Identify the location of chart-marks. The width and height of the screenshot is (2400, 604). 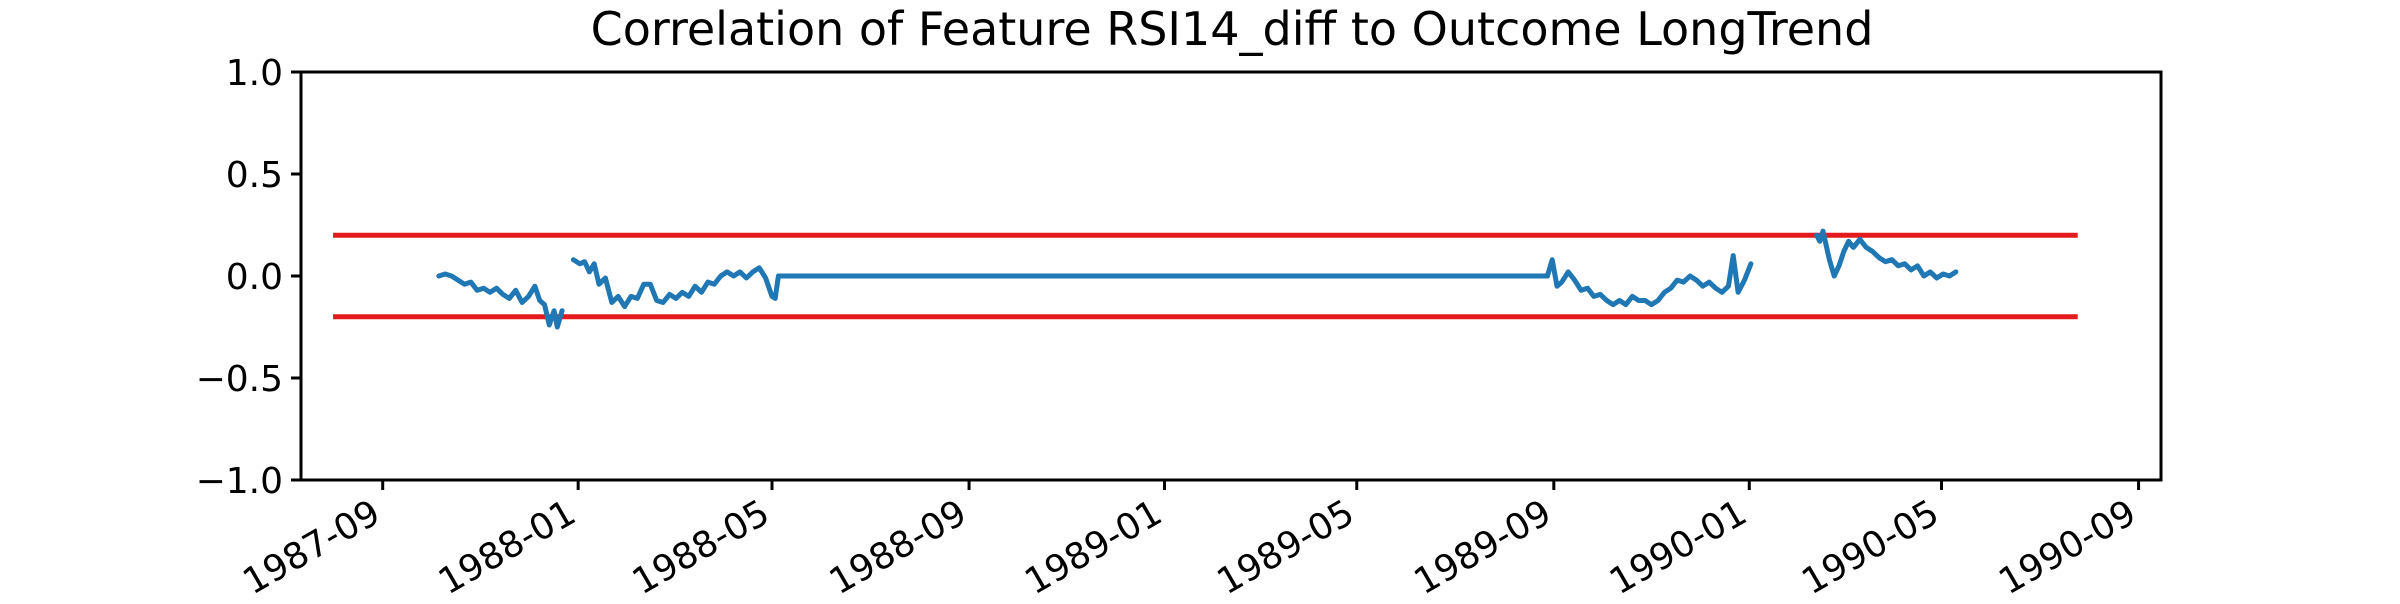
(1205, 279).